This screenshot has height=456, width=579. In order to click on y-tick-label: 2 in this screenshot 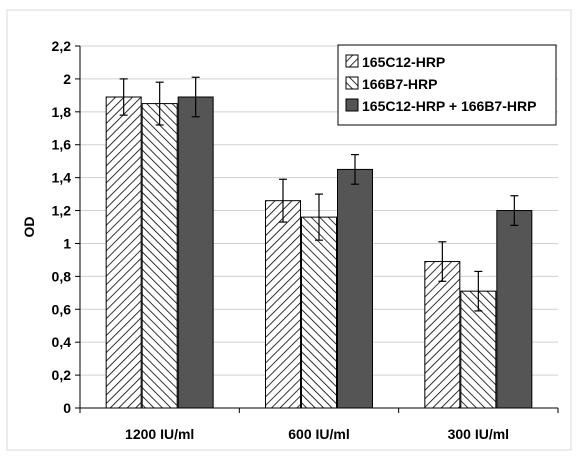, I will do `click(67, 79)`.